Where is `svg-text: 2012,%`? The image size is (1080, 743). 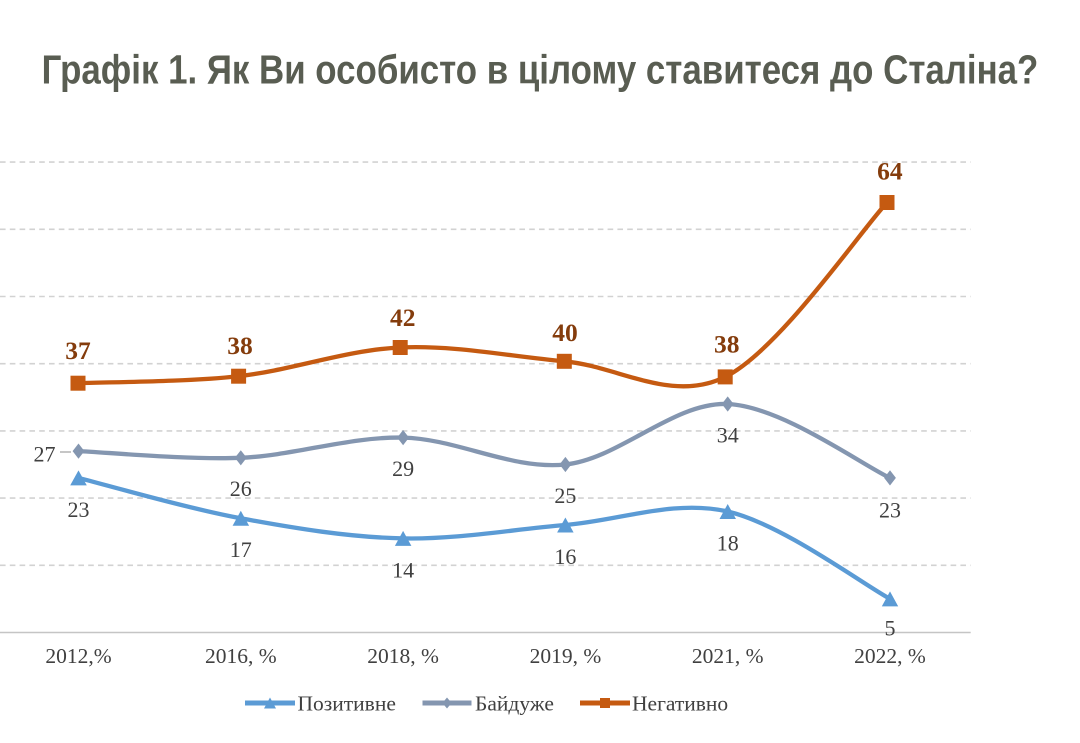 svg-text: 2012,% is located at coordinates (78, 656).